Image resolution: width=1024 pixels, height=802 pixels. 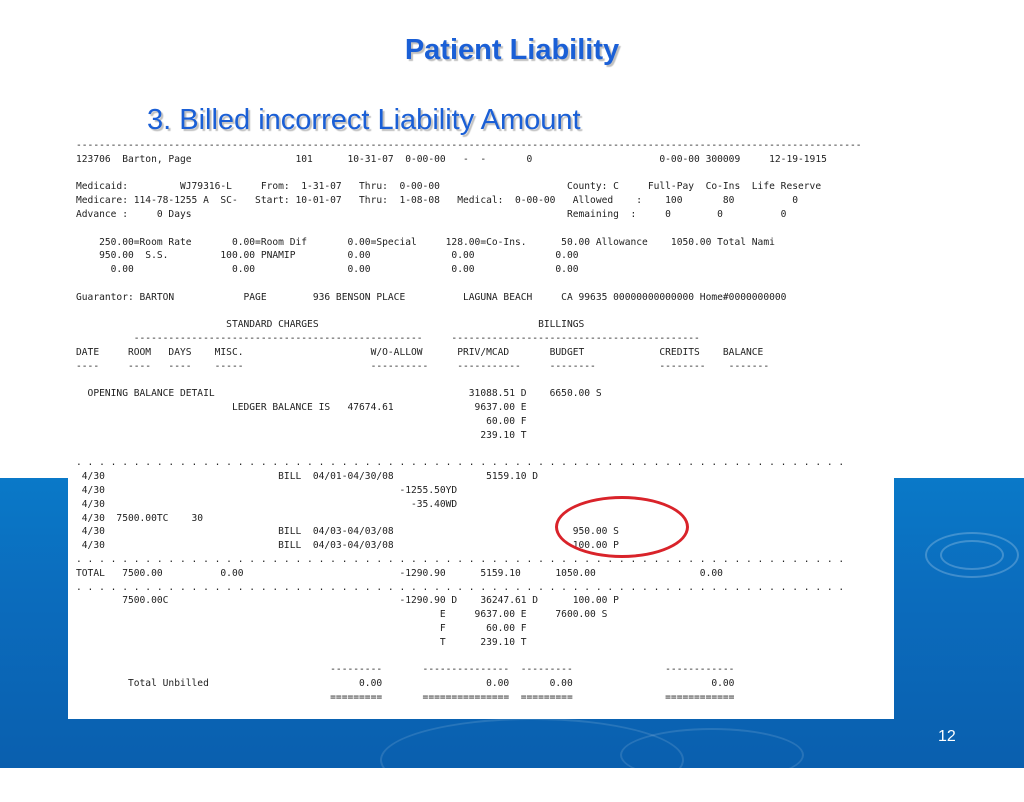 What do you see at coordinates (512, 50) in the screenshot?
I see `slide-title: Patient Liability` at bounding box center [512, 50].